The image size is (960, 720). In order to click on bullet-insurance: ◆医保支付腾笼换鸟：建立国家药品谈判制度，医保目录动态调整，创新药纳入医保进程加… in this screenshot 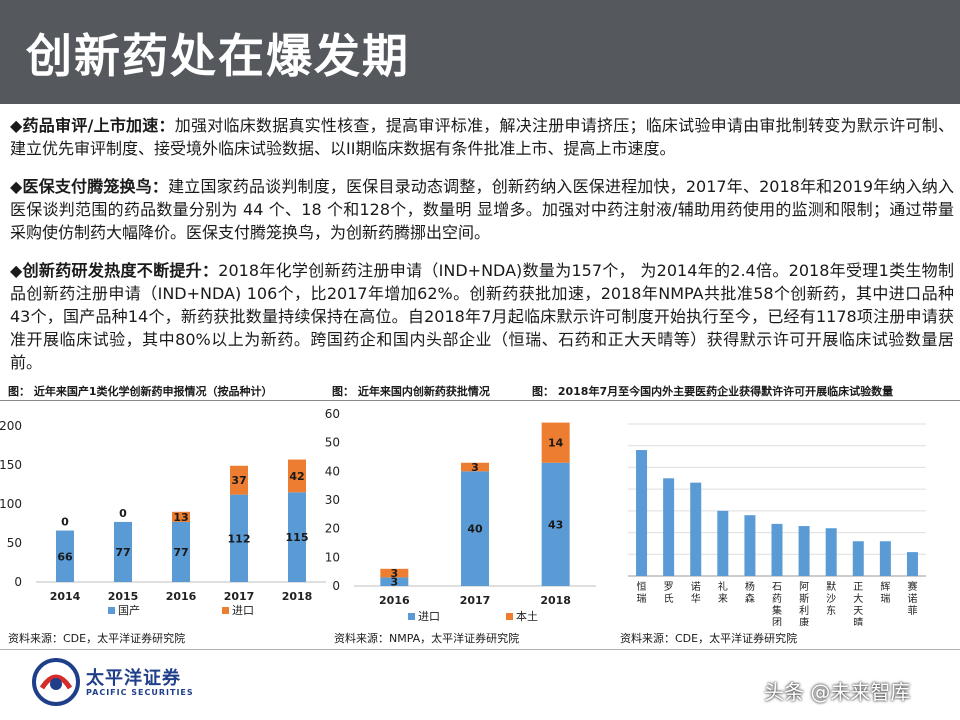, I will do `click(482, 209)`.